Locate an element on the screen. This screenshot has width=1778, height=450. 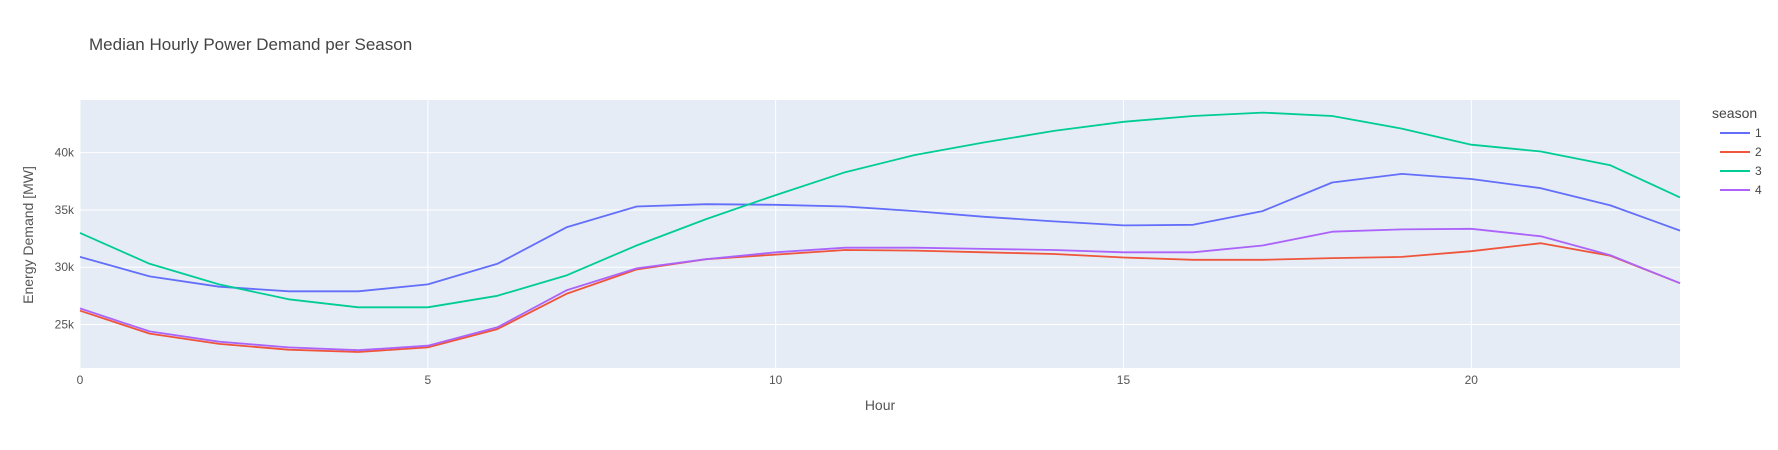
legend-items: 1 2 3 4 is located at coordinates (1741, 161).